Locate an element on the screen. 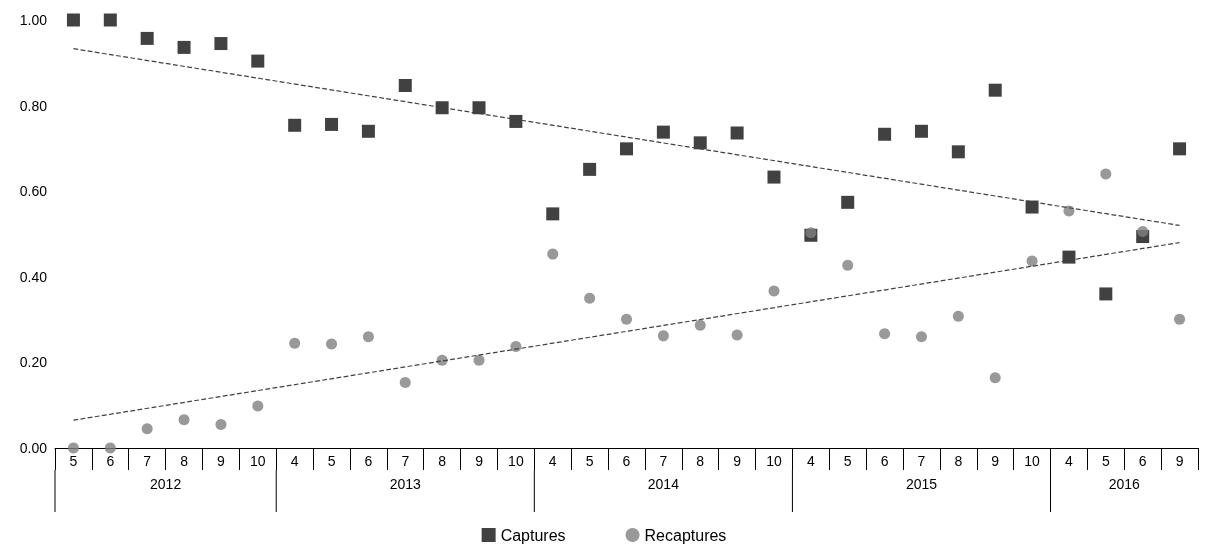 The height and width of the screenshot is (556, 1208). y-tick-label: 0.40 is located at coordinates (33, 276).